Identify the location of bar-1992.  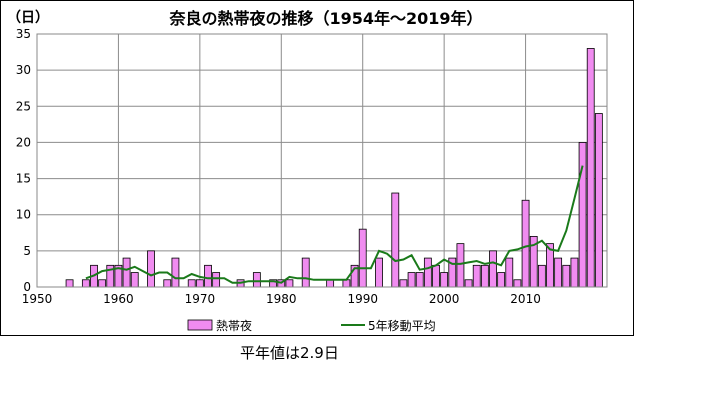
(379, 272).